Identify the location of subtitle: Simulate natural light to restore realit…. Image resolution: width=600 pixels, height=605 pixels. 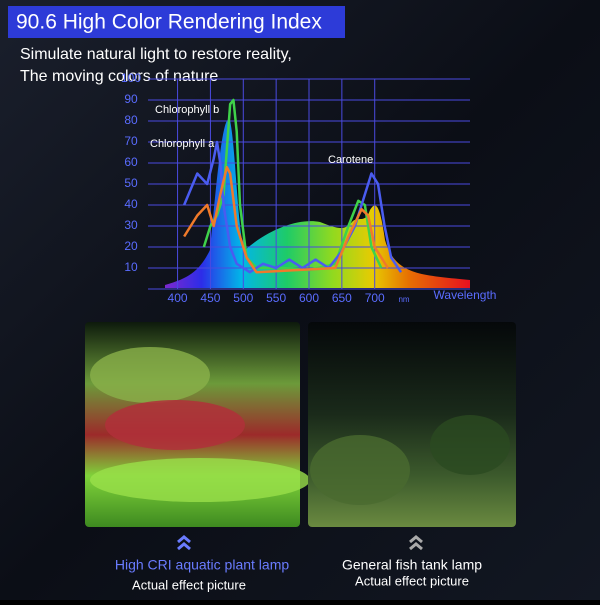
(156, 54).